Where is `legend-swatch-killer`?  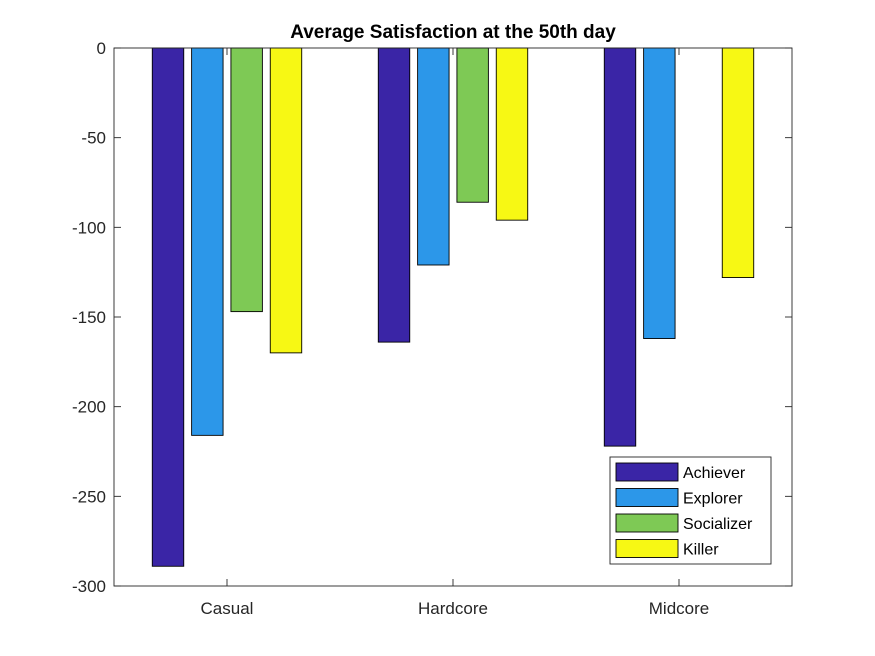 legend-swatch-killer is located at coordinates (647, 548).